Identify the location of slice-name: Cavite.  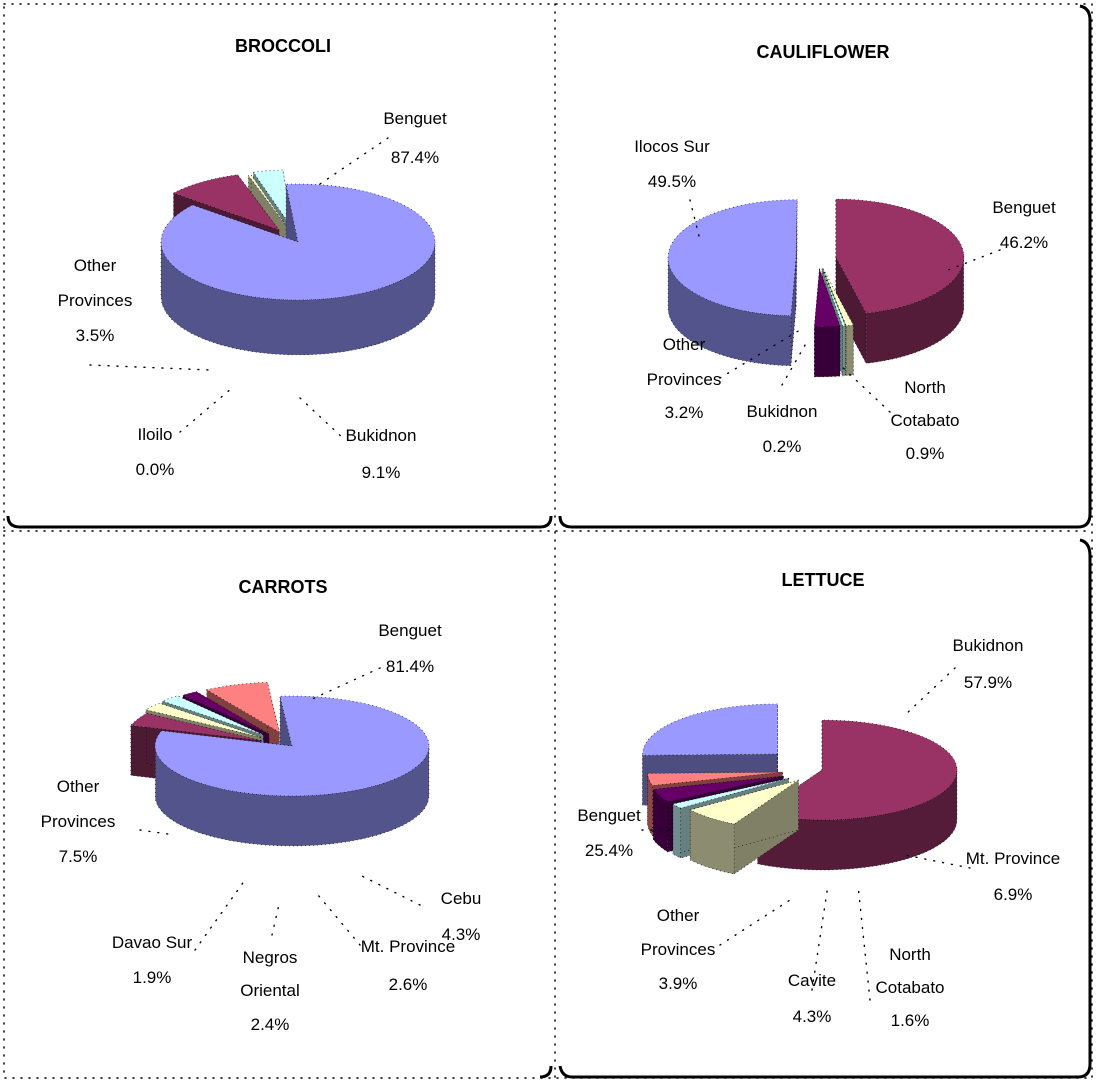
(812, 980).